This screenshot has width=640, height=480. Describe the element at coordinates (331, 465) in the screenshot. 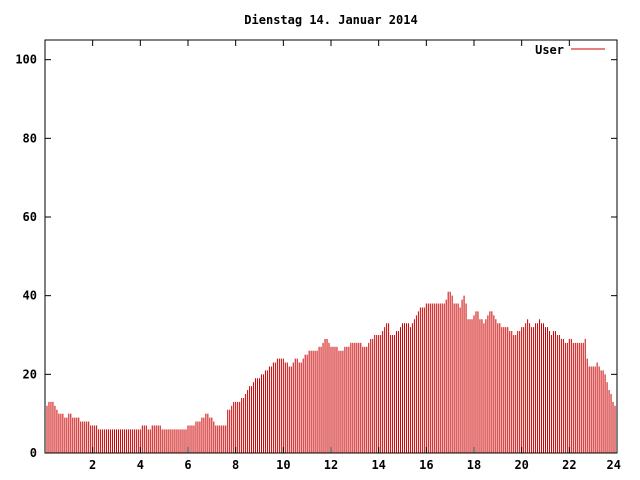

I see `x-tick-label: 12` at that location.